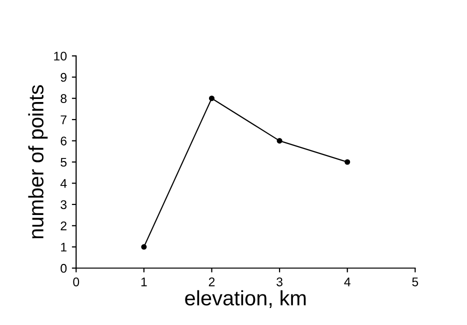 The width and height of the screenshot is (467, 325). What do you see at coordinates (63, 77) in the screenshot?
I see `y-tick-label: 9` at bounding box center [63, 77].